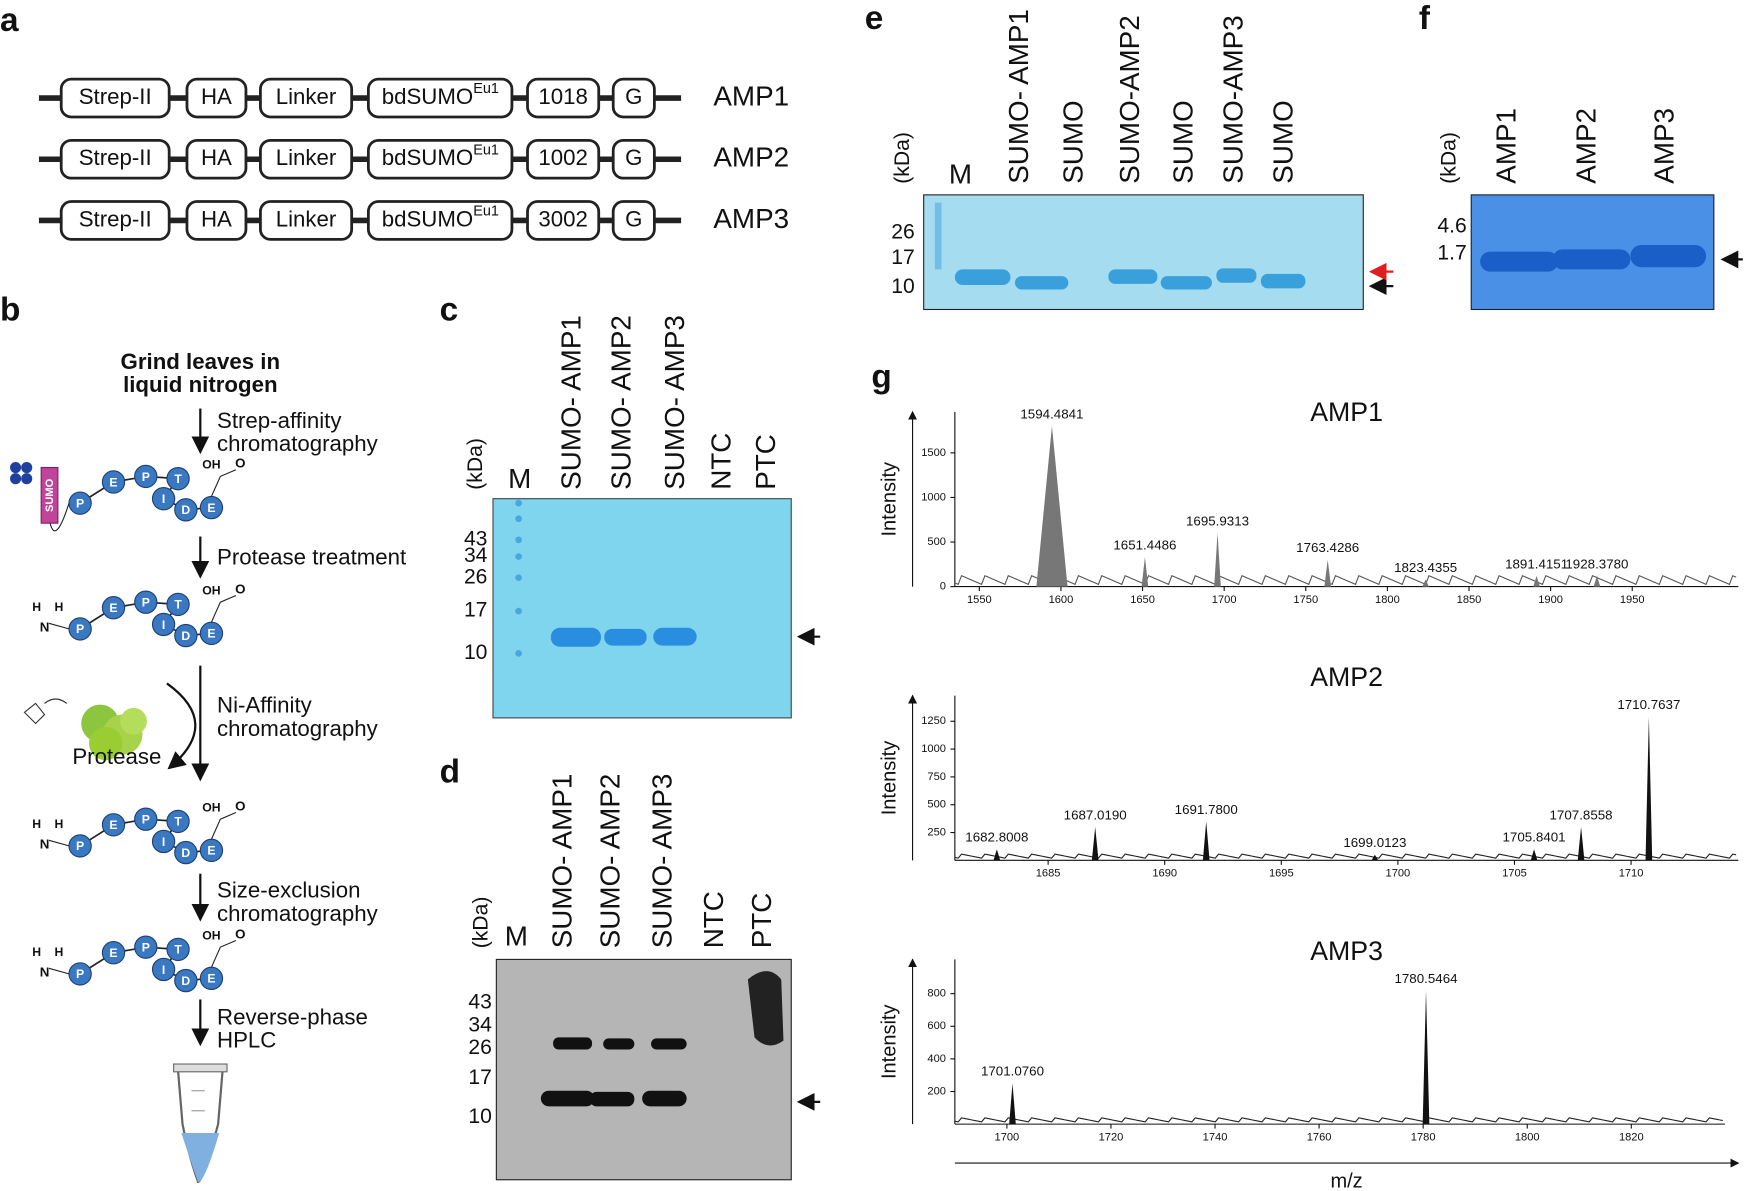 Image resolution: width=1745 pixels, height=1191 pixels. Describe the element at coordinates (1183, 141) in the screenshot. I see `lane-label: SUMO` at that location.